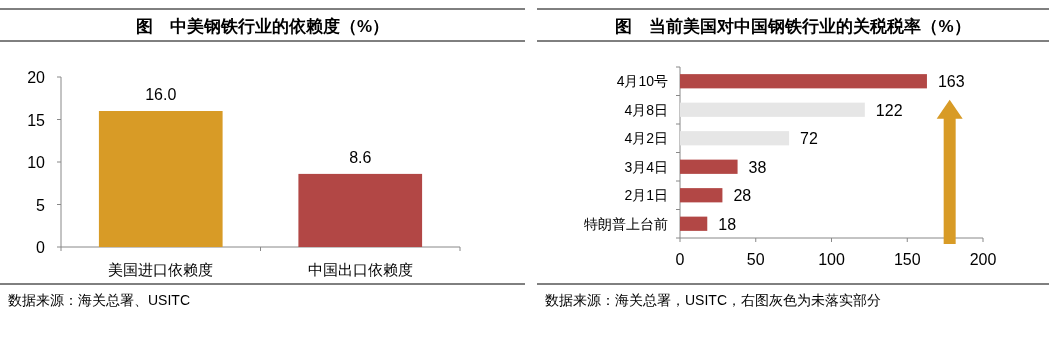  I want to click on data-label: 16.0, so click(161, 94).